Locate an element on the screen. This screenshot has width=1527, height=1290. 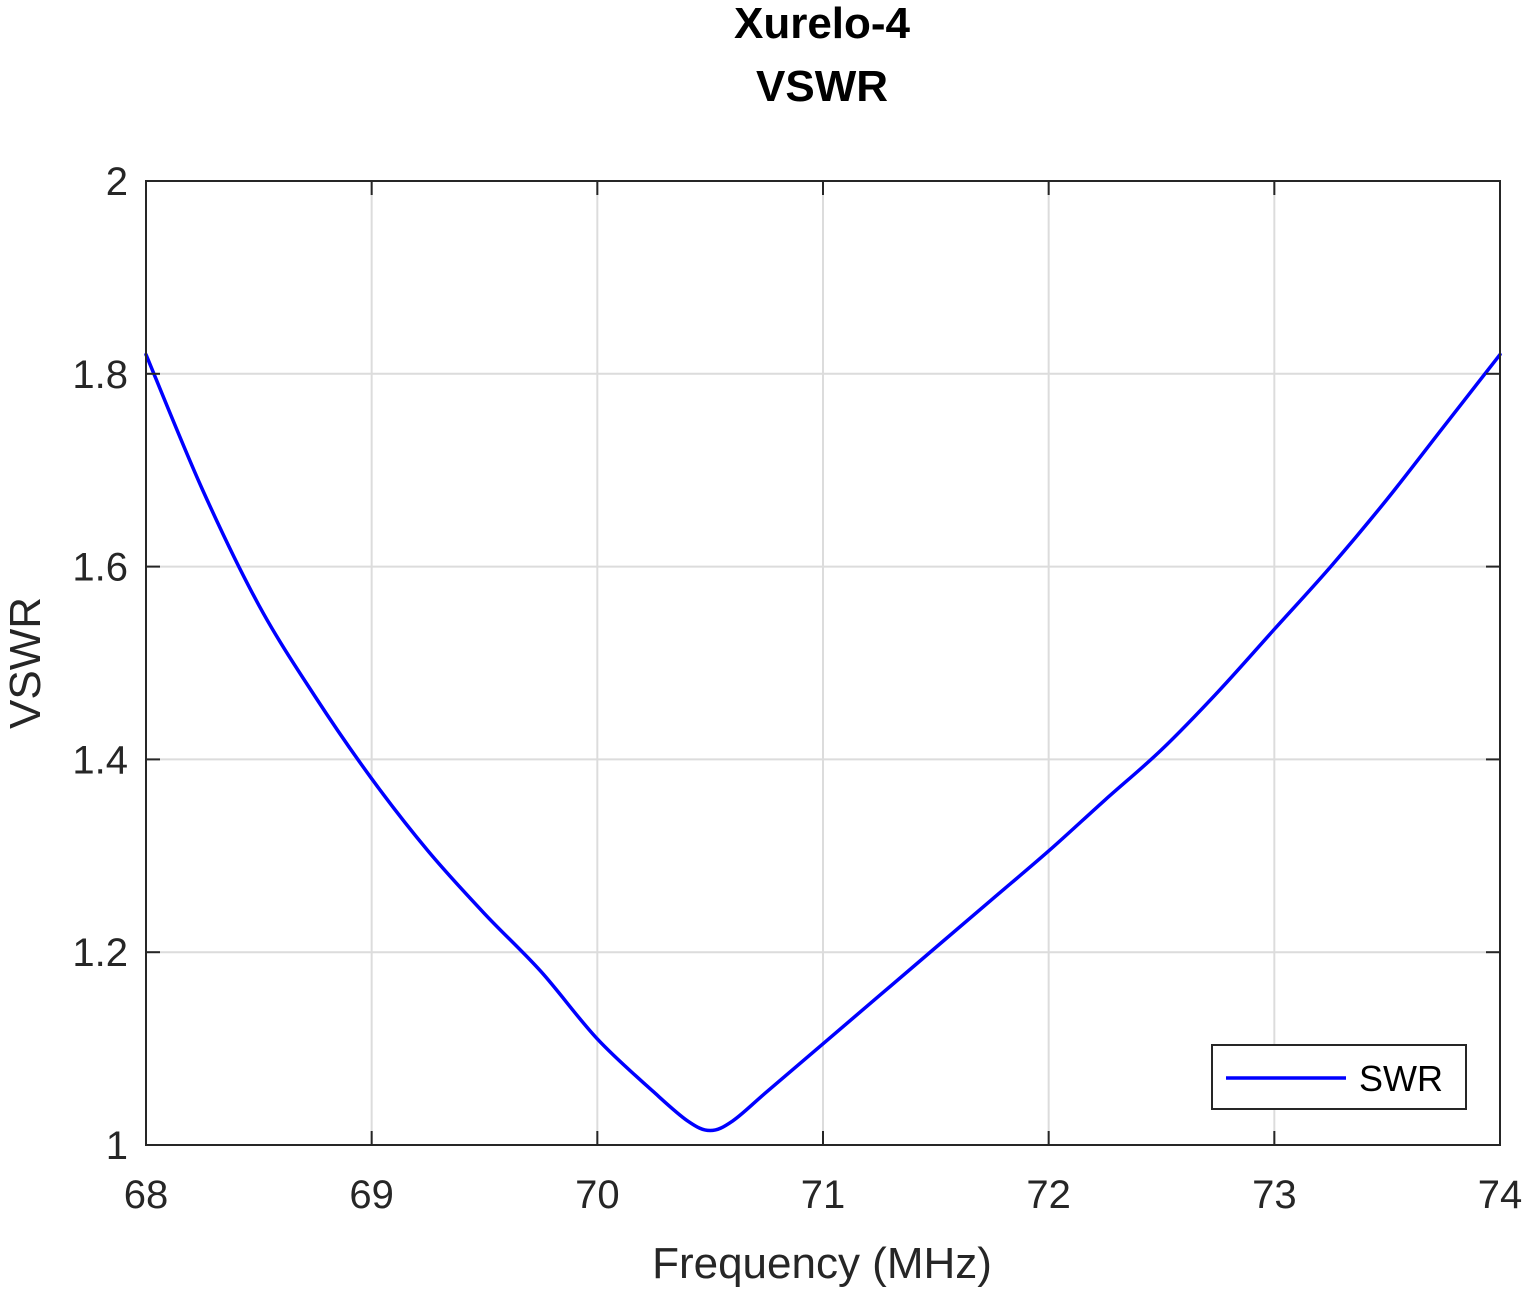
x-tick-label: 71 is located at coordinates (823, 1195).